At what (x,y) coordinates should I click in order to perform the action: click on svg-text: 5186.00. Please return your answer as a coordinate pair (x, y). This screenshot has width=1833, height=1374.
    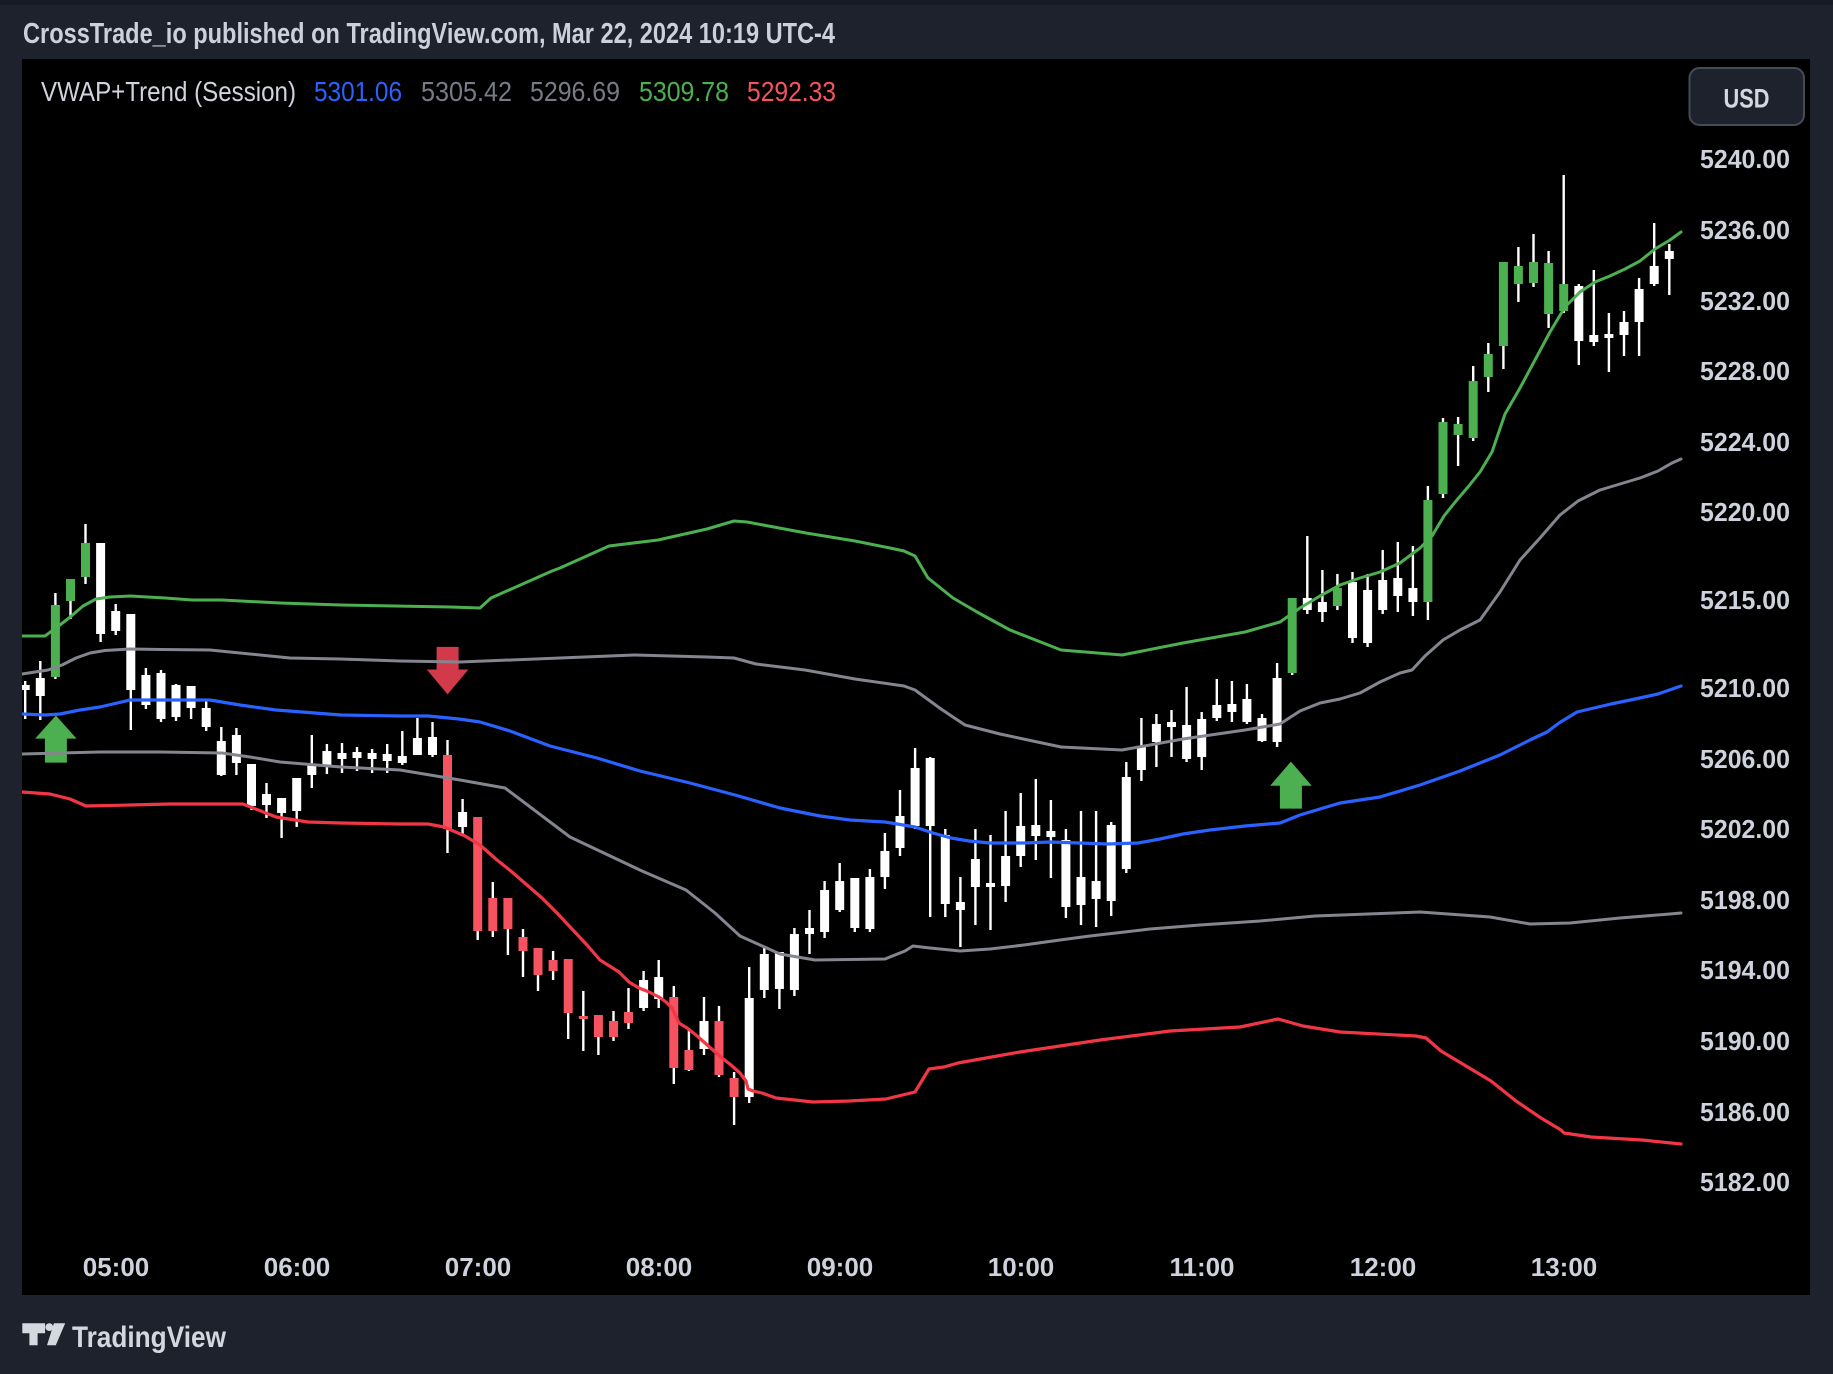
    Looking at the image, I should click on (1745, 1112).